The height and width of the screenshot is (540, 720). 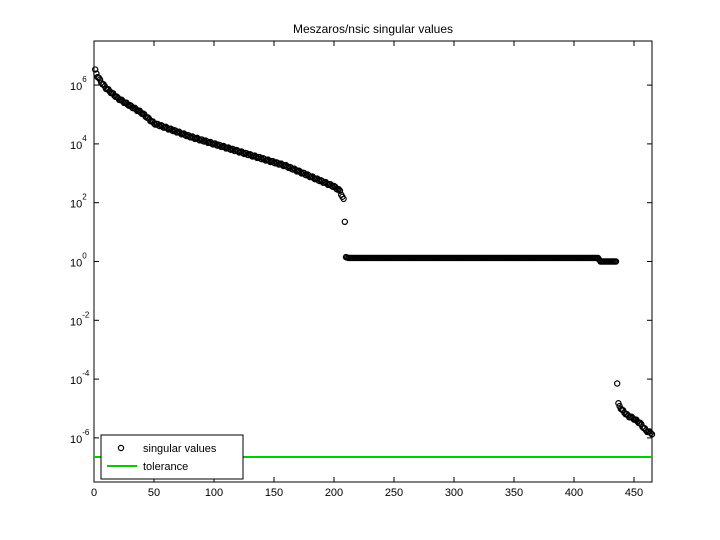 I want to click on x-tick-label: 200, so click(x=334, y=493).